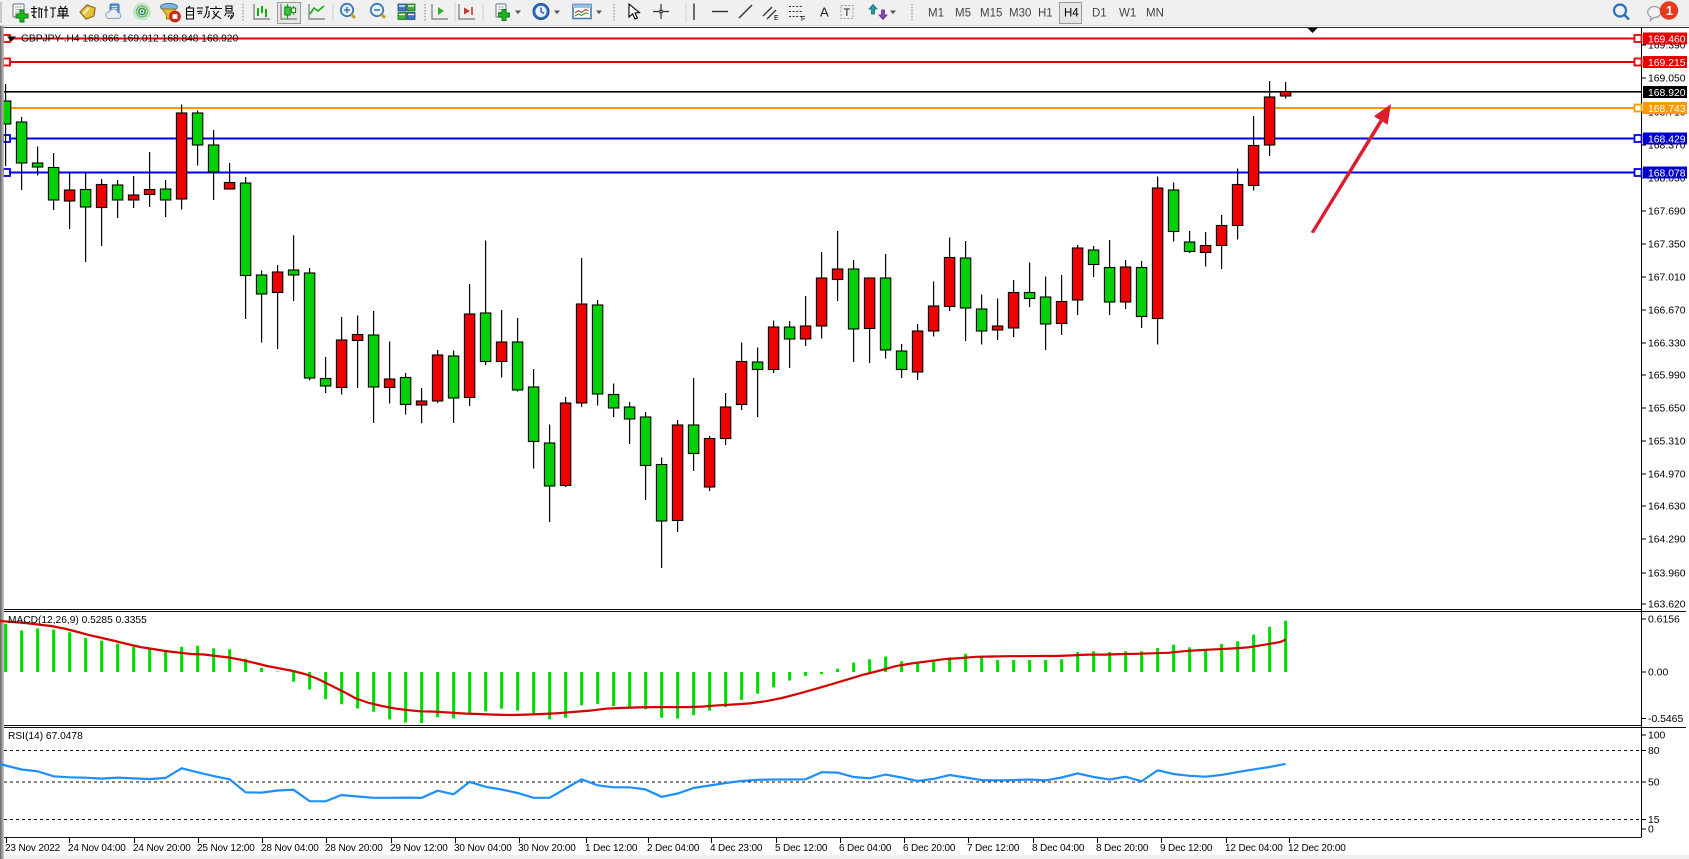 Image resolution: width=1689 pixels, height=859 pixels. Describe the element at coordinates (801, 848) in the screenshot. I see `svg-text: 5 Dec 12:00` at that location.